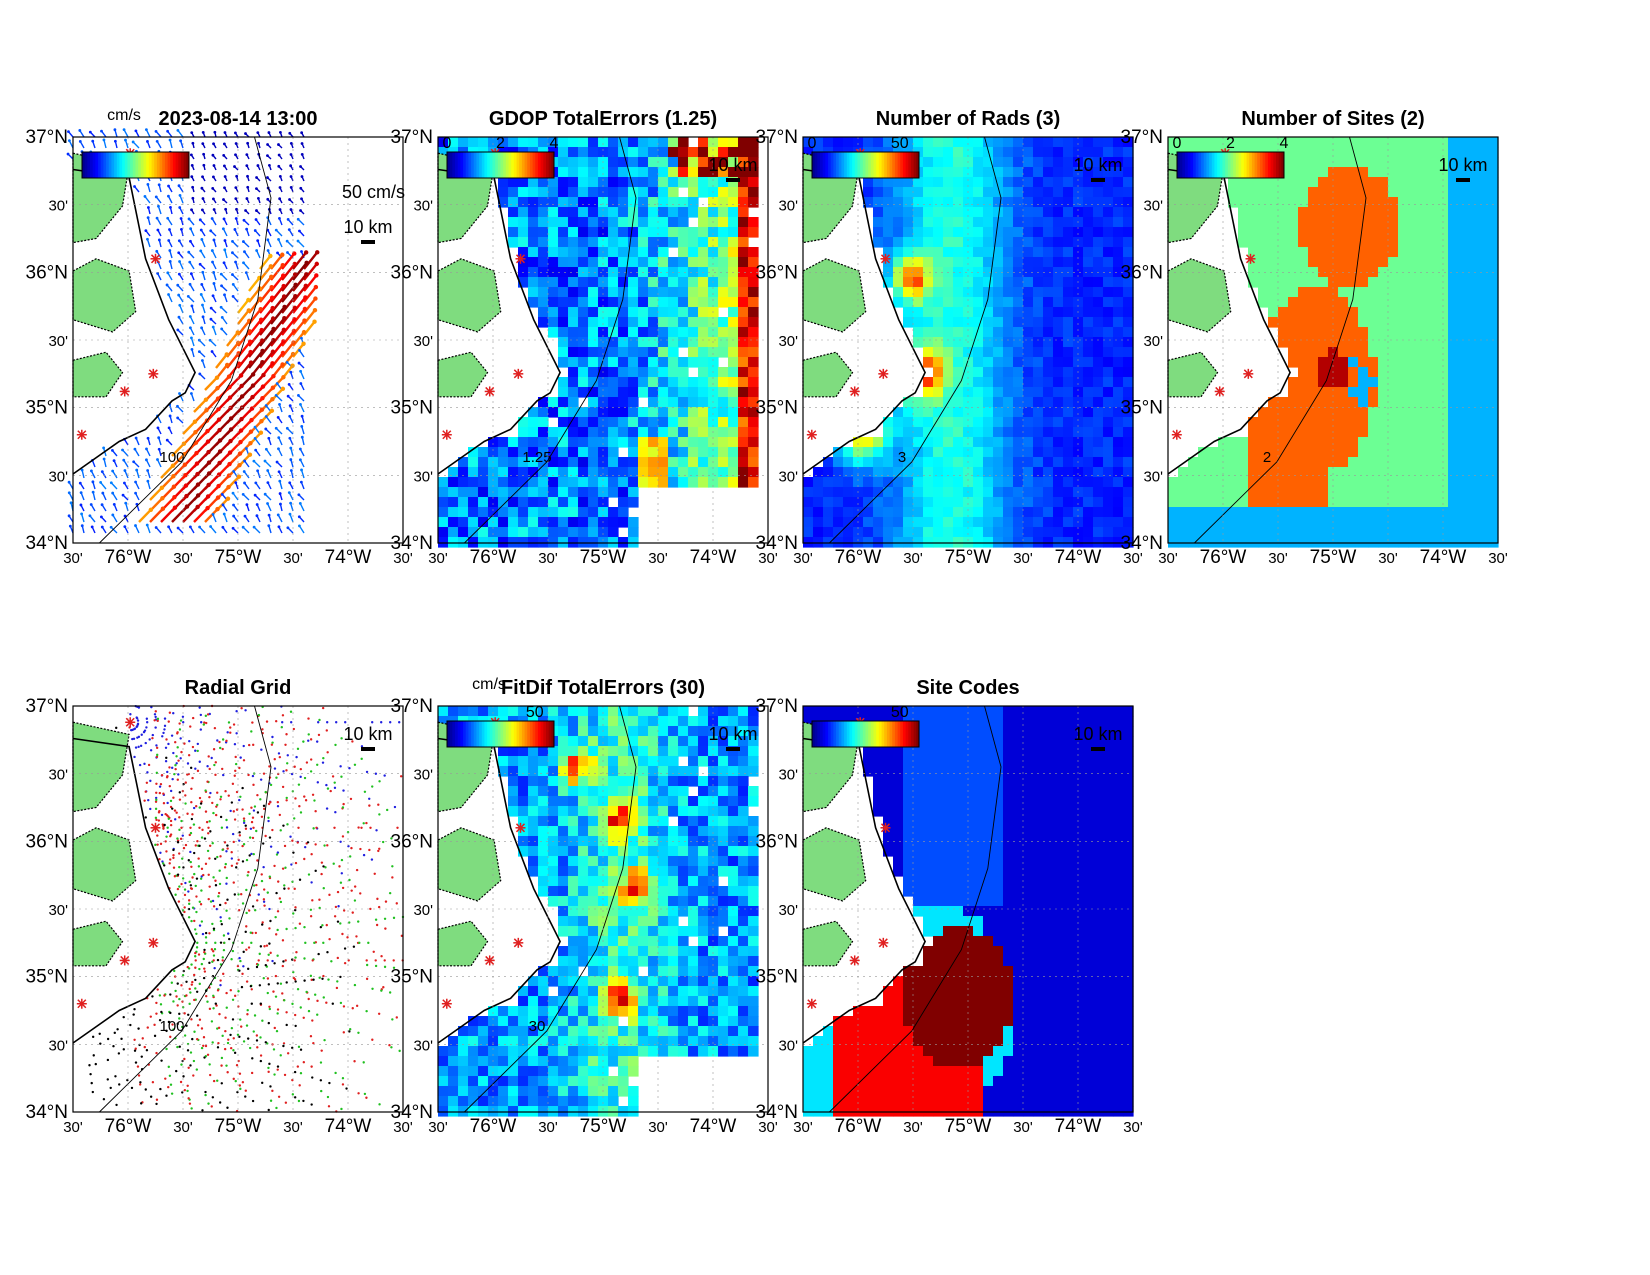  I want to click on colorbar-unit: cm/s, so click(124, 115).